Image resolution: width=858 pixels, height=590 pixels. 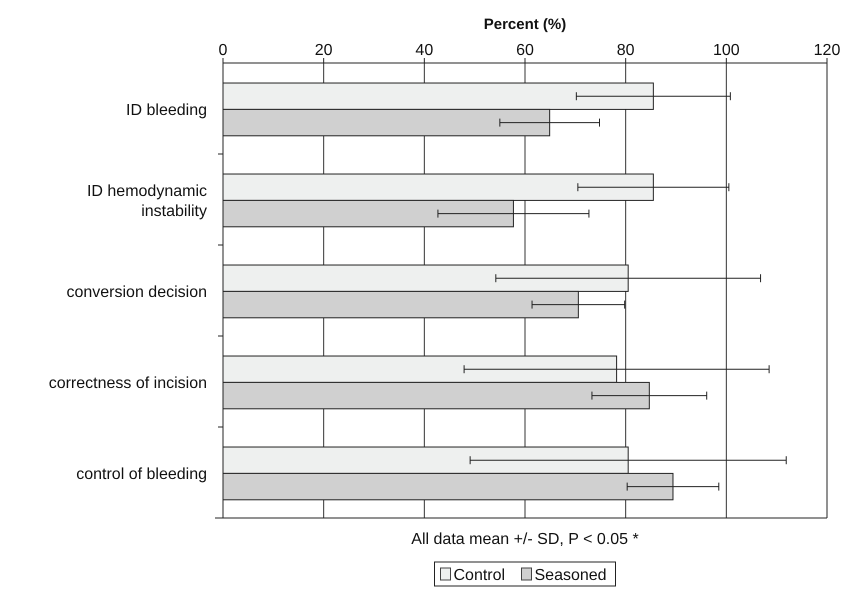 I want to click on text: All data mean +/- SD, P < 0.05 *, so click(x=525, y=539).